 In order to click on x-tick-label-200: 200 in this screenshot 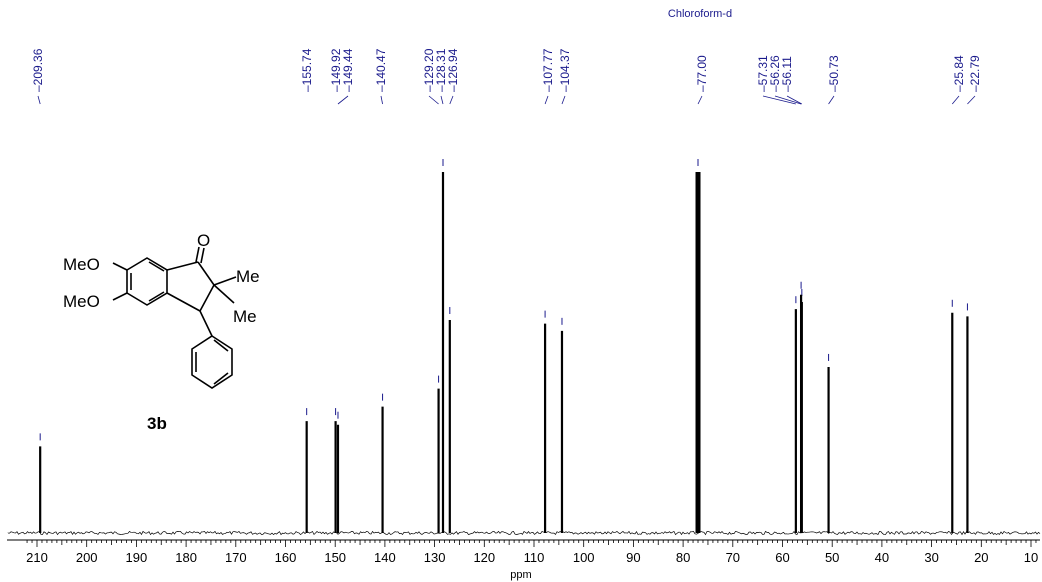, I will do `click(87, 557)`.